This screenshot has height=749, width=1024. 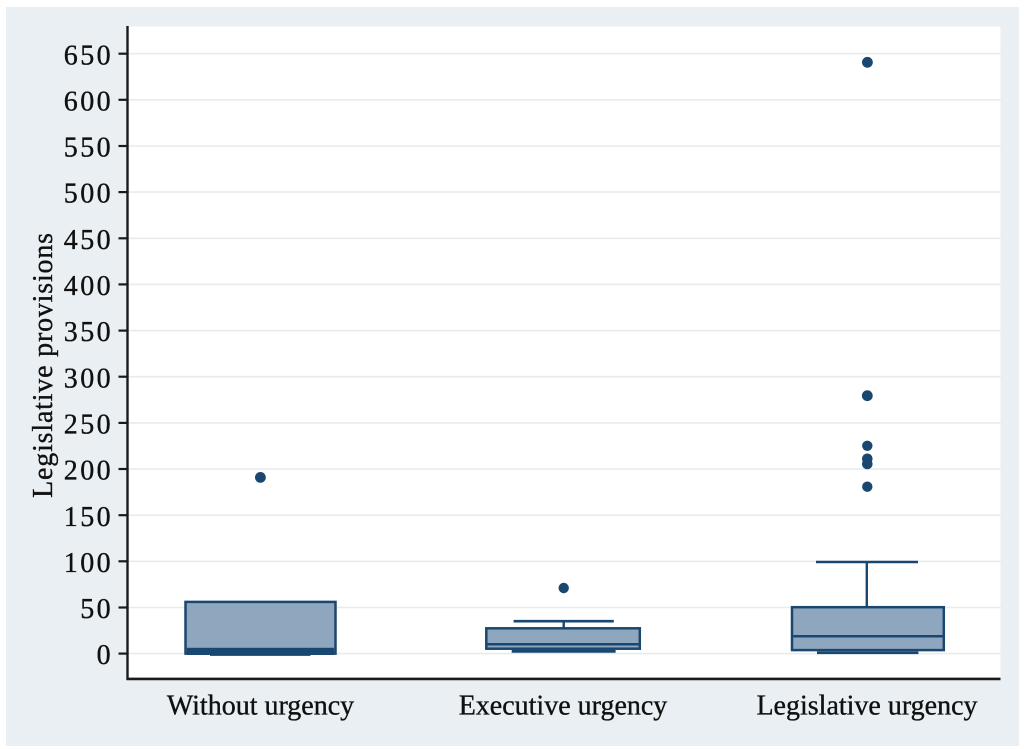 I want to click on svg-text: 250, so click(x=88, y=425).